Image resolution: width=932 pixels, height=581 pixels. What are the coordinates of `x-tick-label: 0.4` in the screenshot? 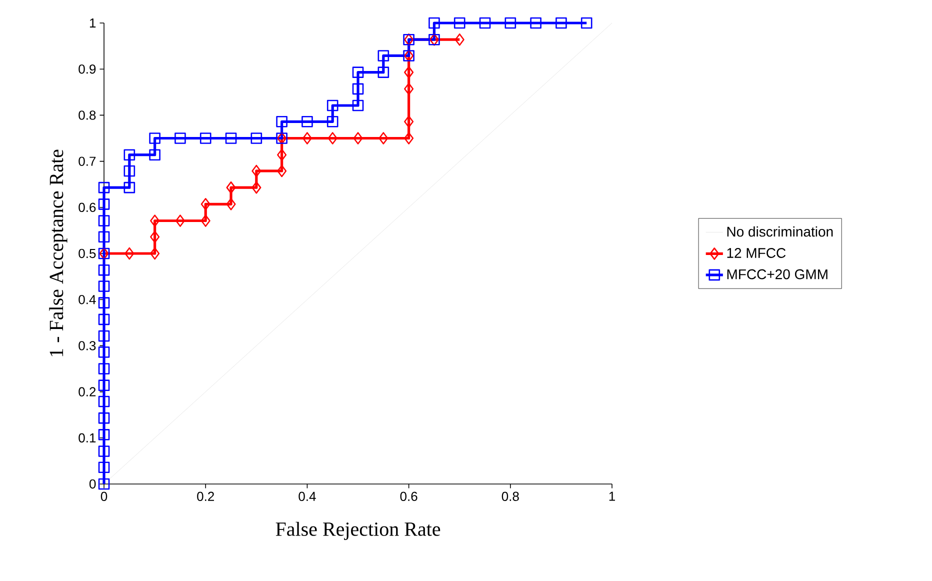 It's located at (307, 496).